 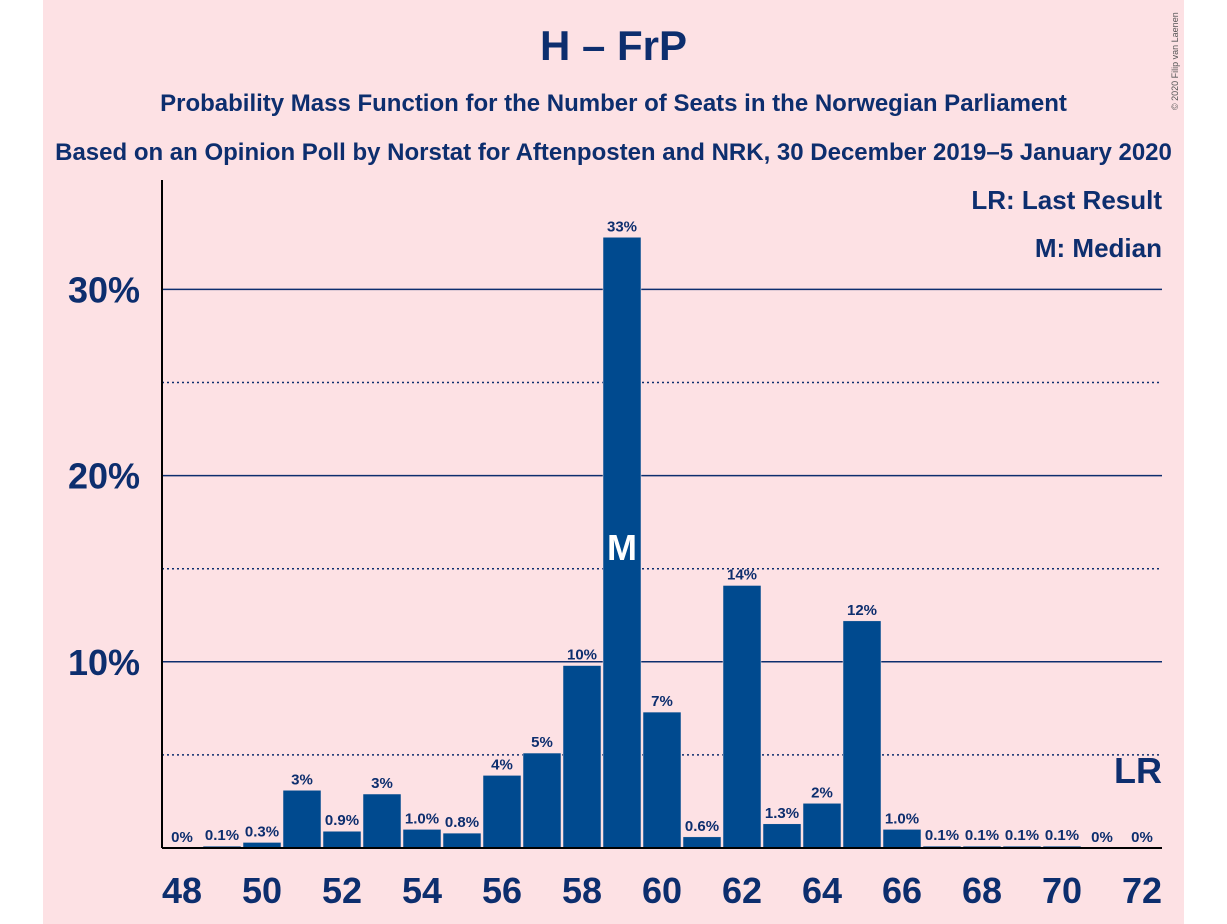 What do you see at coordinates (104, 662) in the screenshot?
I see `y-tick-label: 10%` at bounding box center [104, 662].